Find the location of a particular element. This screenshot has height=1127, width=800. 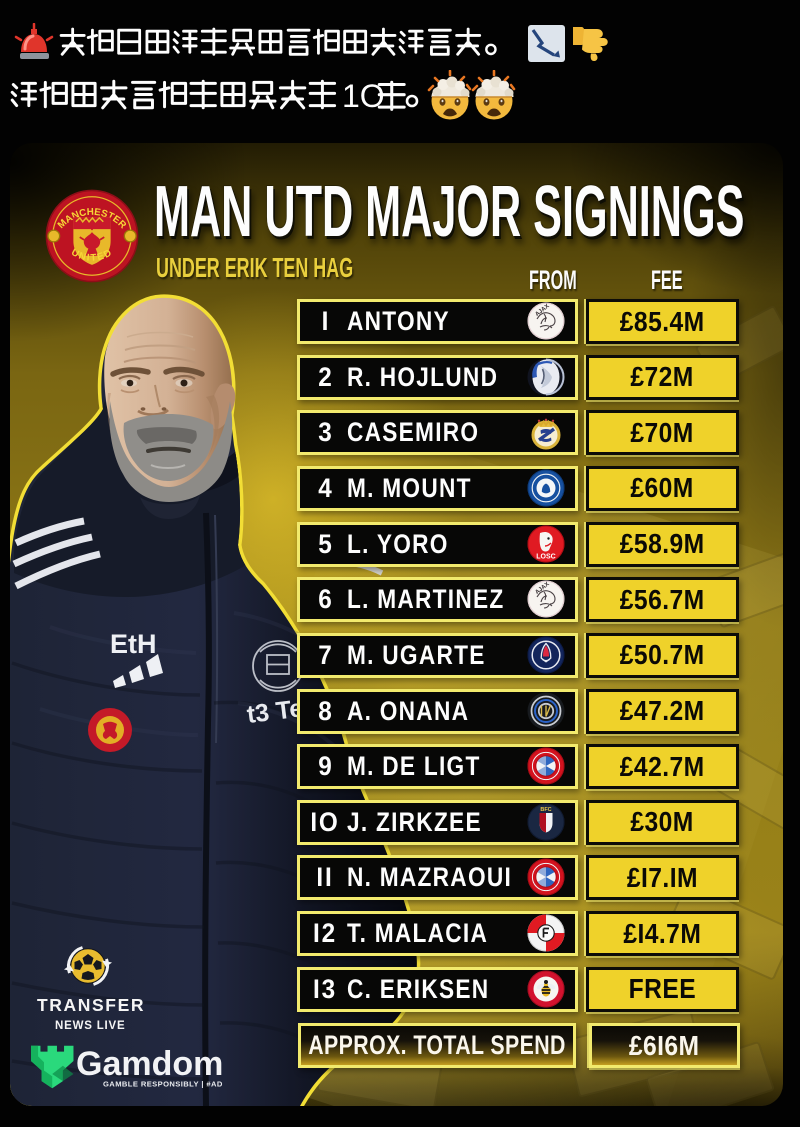

svg-text: t3 Te is located at coordinates (275, 711).